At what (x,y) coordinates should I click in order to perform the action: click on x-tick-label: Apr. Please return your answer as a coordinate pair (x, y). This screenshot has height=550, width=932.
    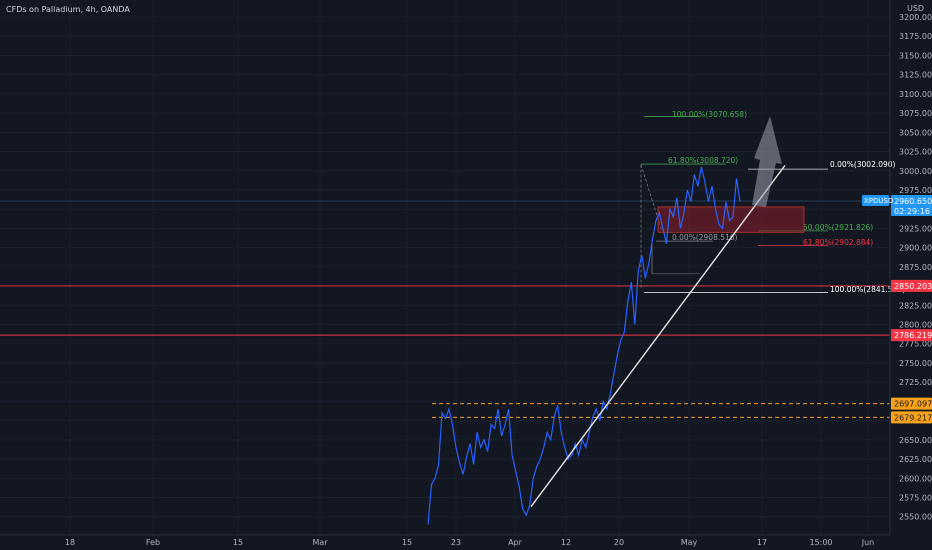
    Looking at the image, I should click on (515, 542).